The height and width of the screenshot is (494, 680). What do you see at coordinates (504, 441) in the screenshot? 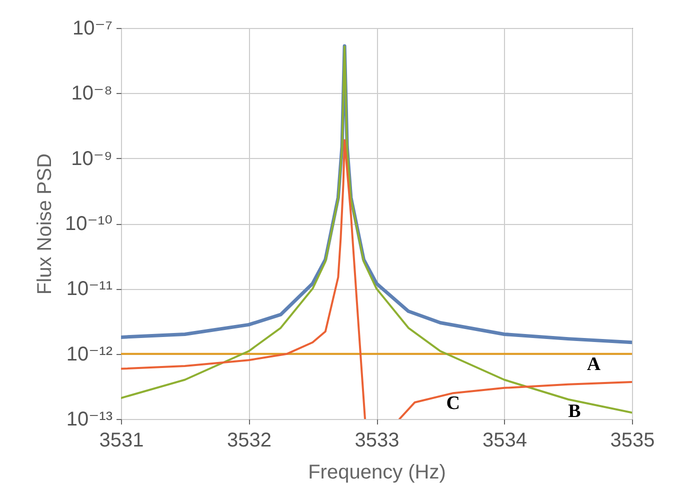
I see `x-tick-label: 3534` at bounding box center [504, 441].